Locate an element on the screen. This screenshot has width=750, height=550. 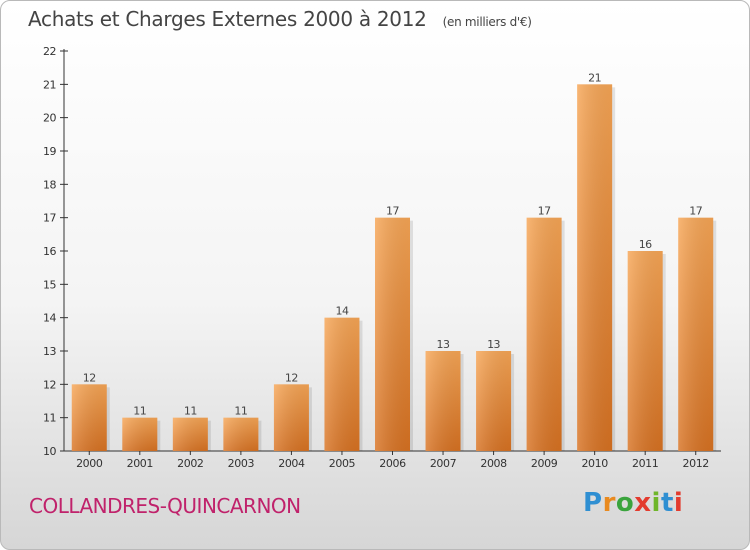
y-tick-label: 21 is located at coordinates (49, 84).